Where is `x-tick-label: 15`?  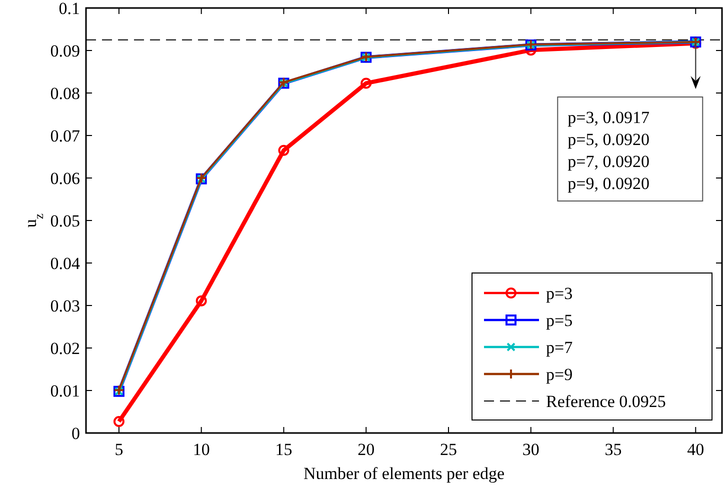
x-tick-label: 15 is located at coordinates (283, 449).